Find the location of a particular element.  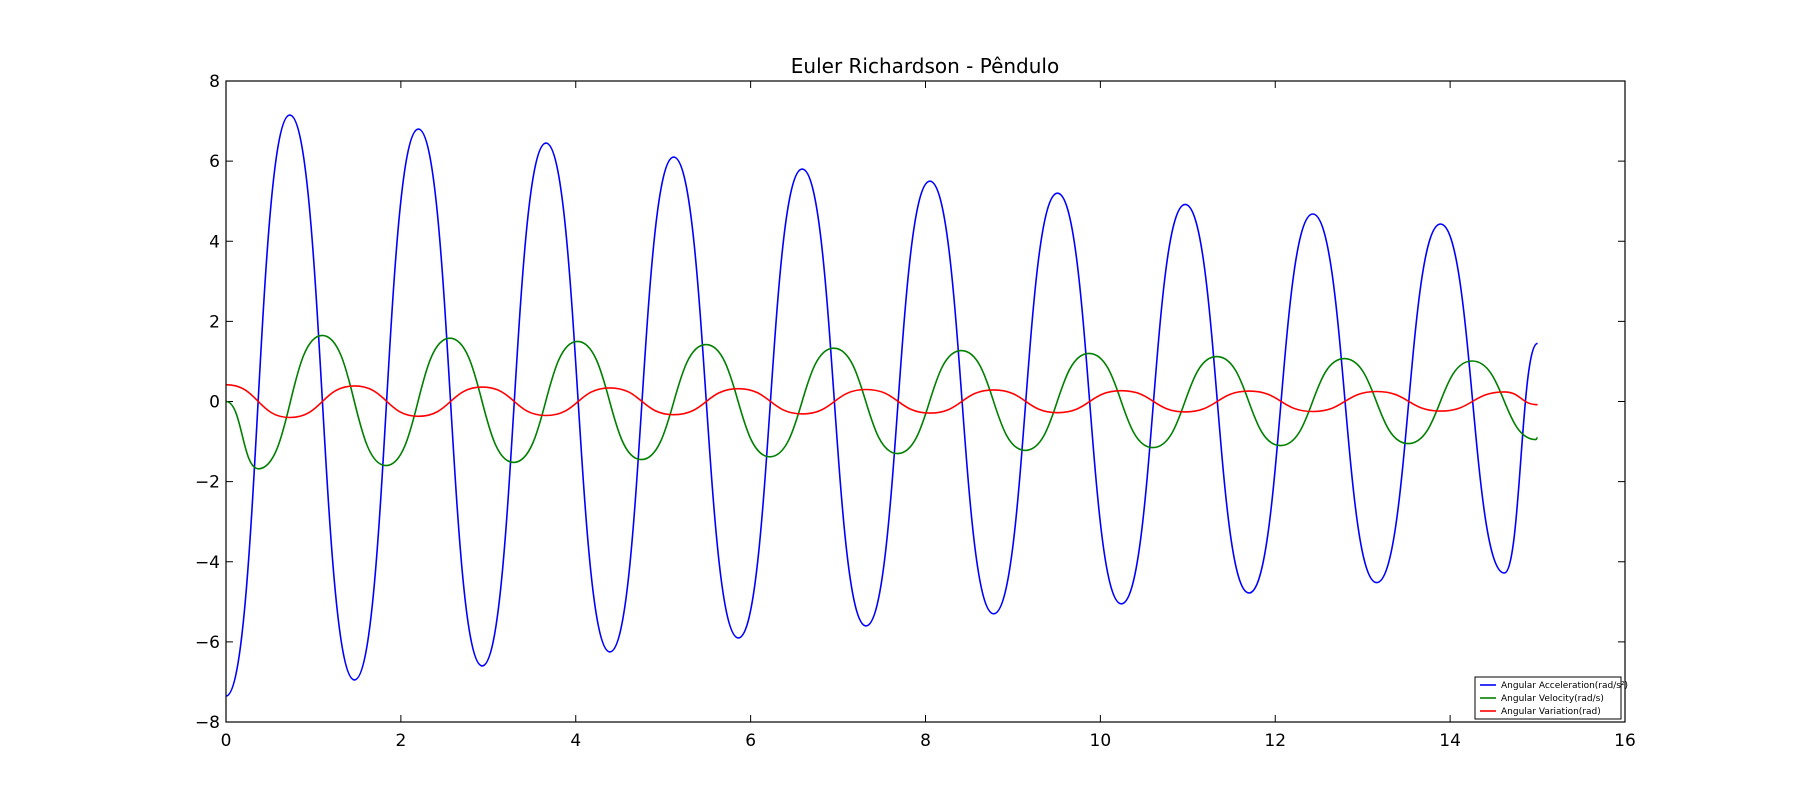

x-tick-label: 6 is located at coordinates (750, 741).